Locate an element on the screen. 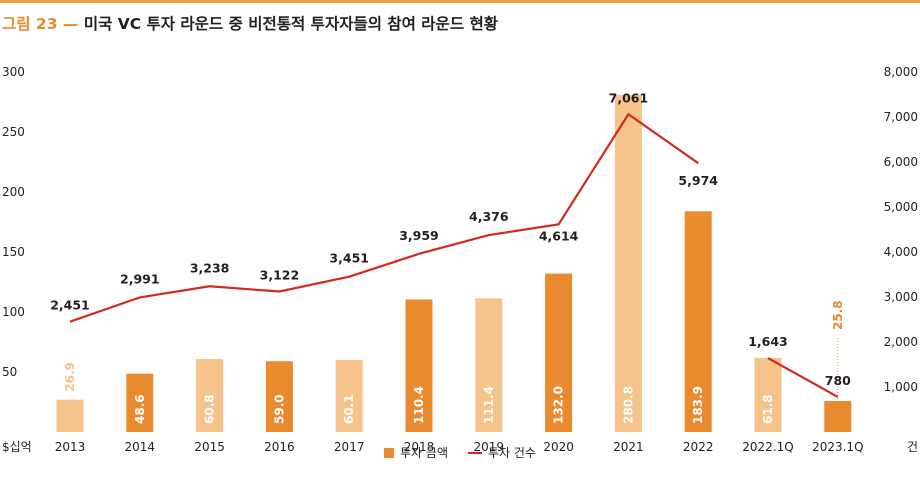 The height and width of the screenshot is (486, 920). bar-value-label: 59.0 is located at coordinates (279, 409).